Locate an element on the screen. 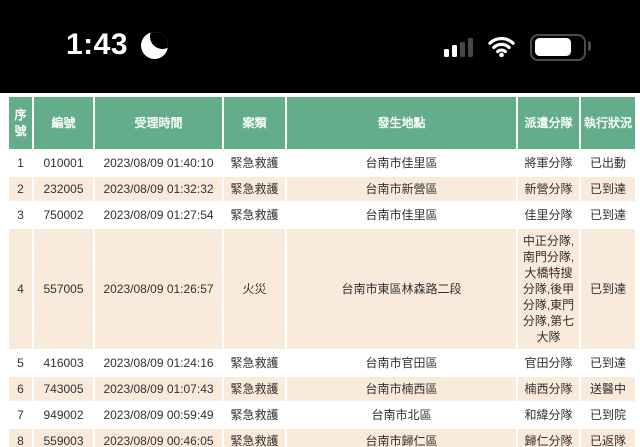 The image size is (640, 447). cell-squad: 歸仁分隊 is located at coordinates (548, 438).